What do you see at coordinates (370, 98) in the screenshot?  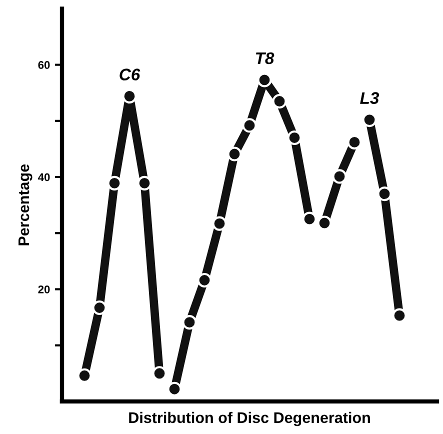 I see `annotation: L3` at bounding box center [370, 98].